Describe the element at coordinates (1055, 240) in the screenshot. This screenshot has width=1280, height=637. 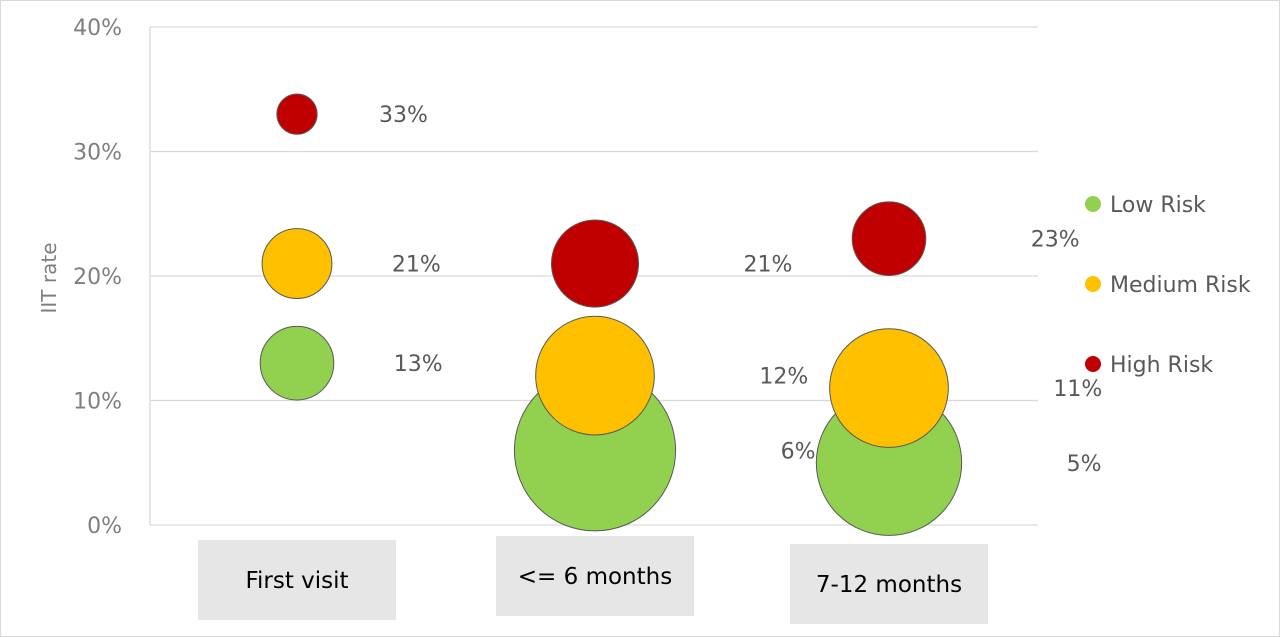
I see `data-label: 23%` at that location.